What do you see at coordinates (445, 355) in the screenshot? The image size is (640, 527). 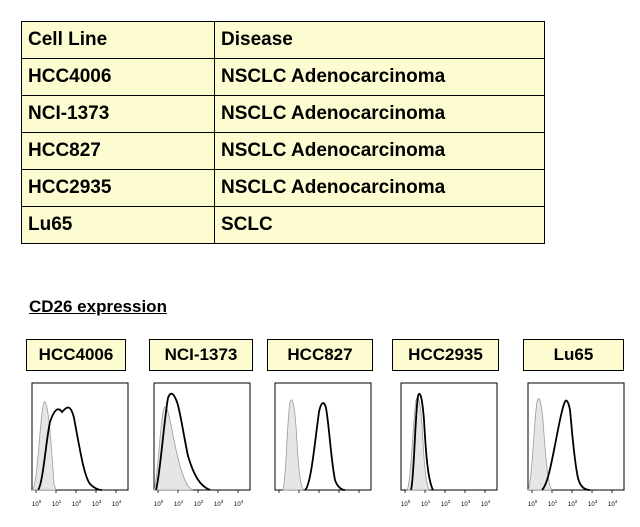 I see `panel-label-hcc2935: HCC2935` at bounding box center [445, 355].